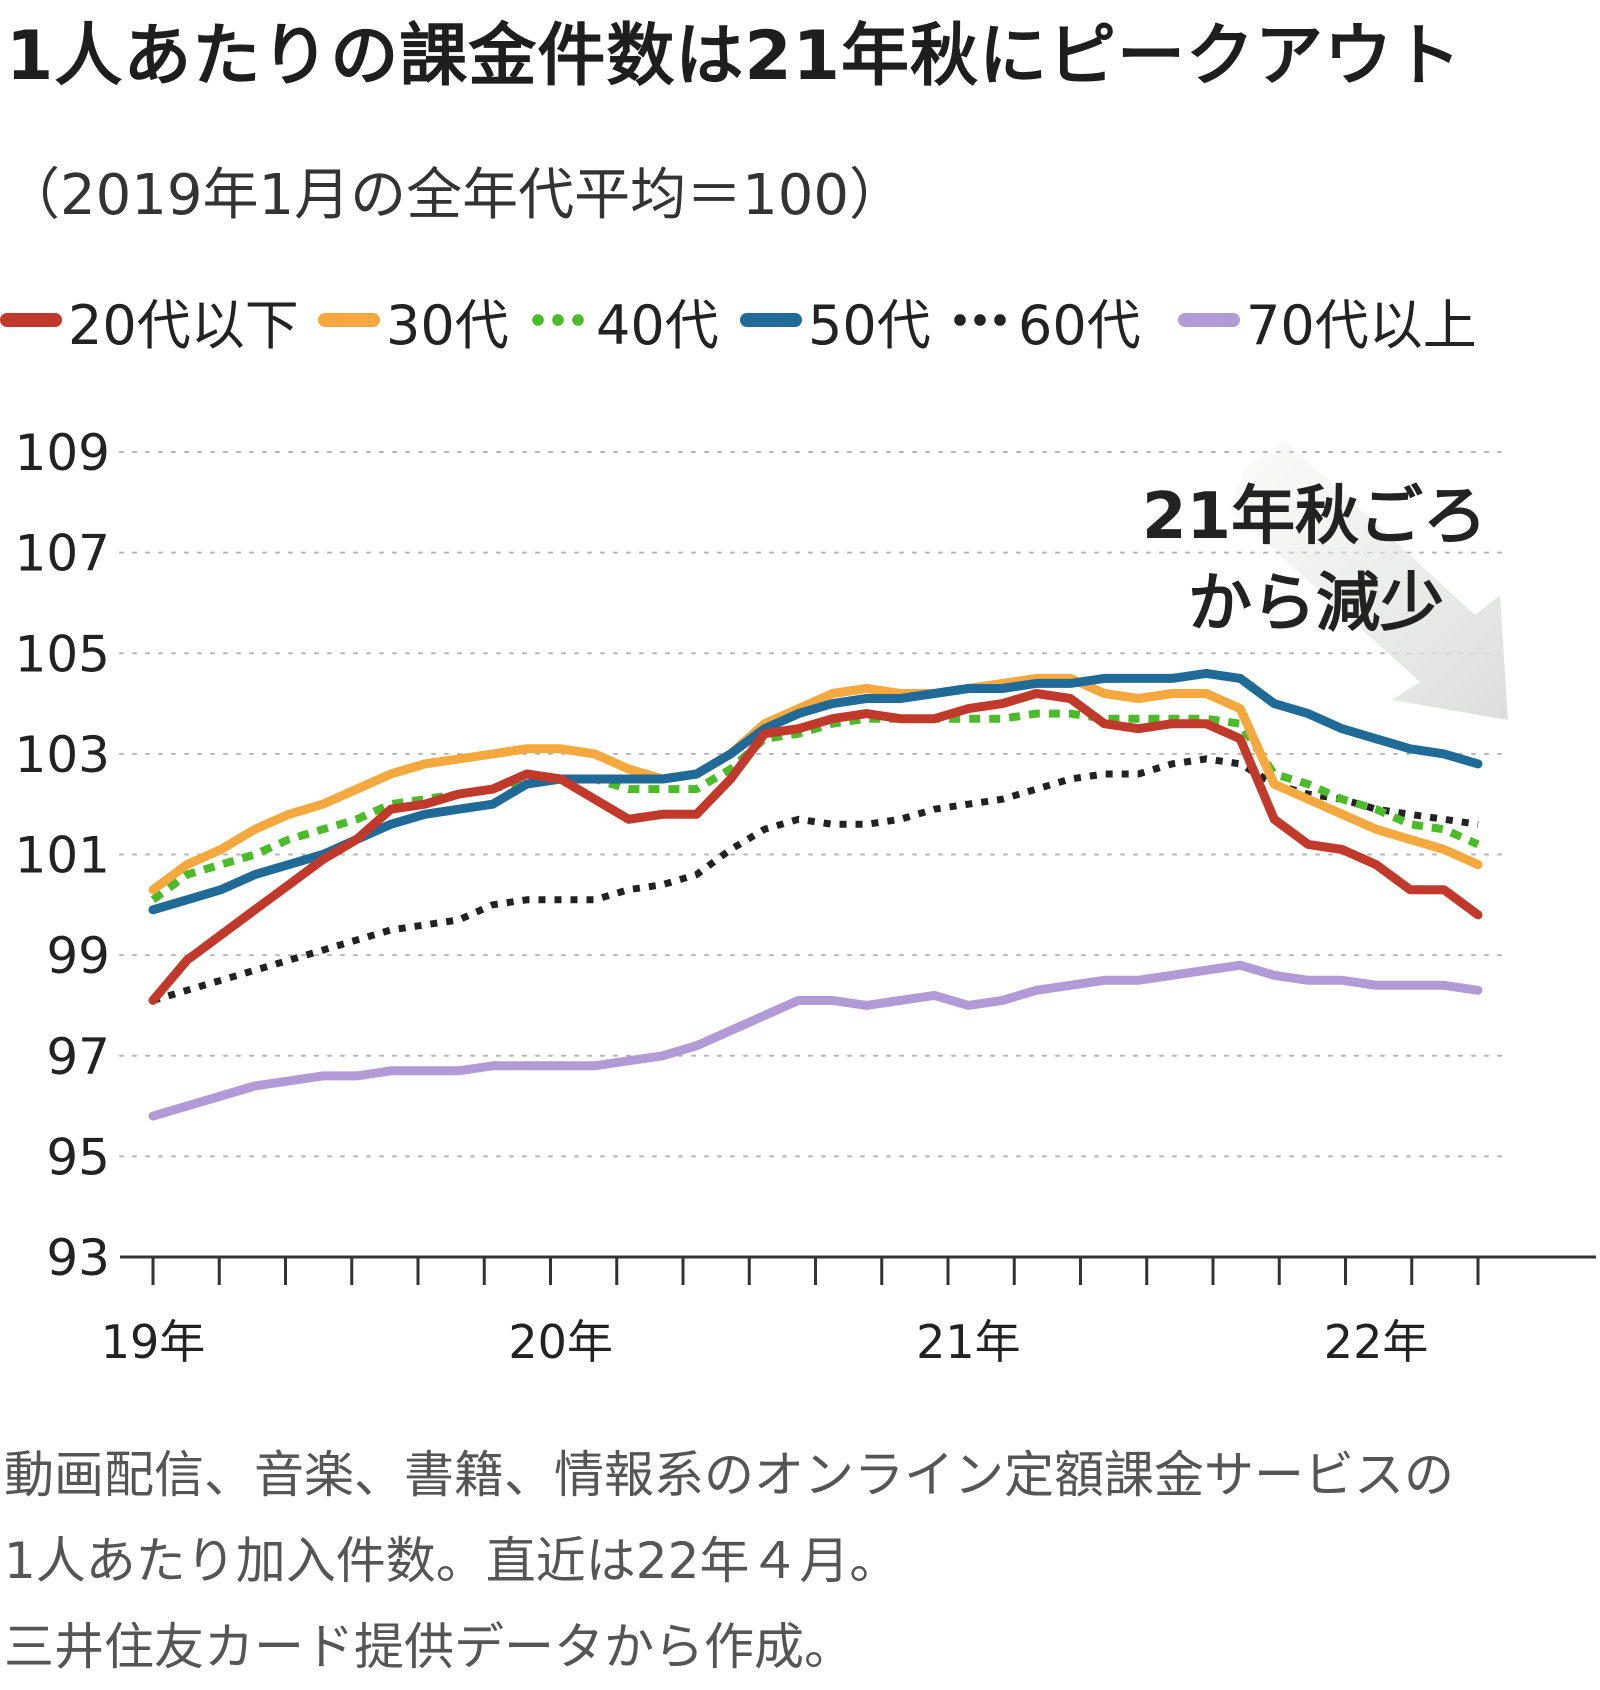  Describe the element at coordinates (1316, 604) in the screenshot. I see `annotation-line-2: から減少` at that location.